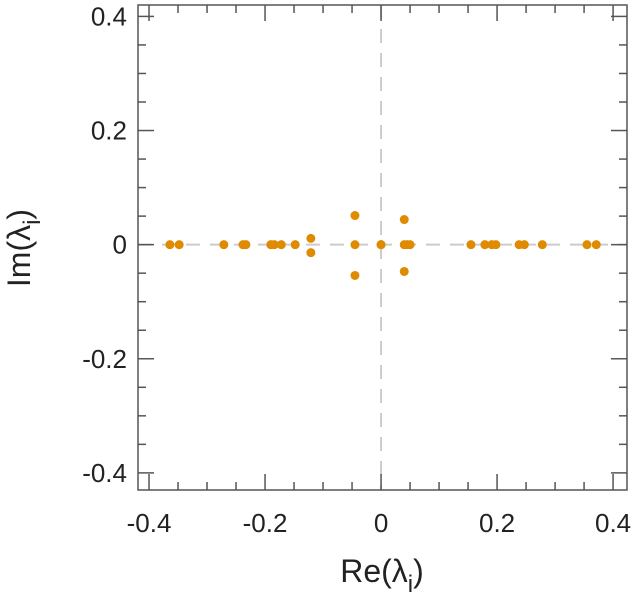 Image resolution: width=637 pixels, height=605 pixels. Describe the element at coordinates (104, 359) in the screenshot. I see `y-tick-label: -0.2` at that location.